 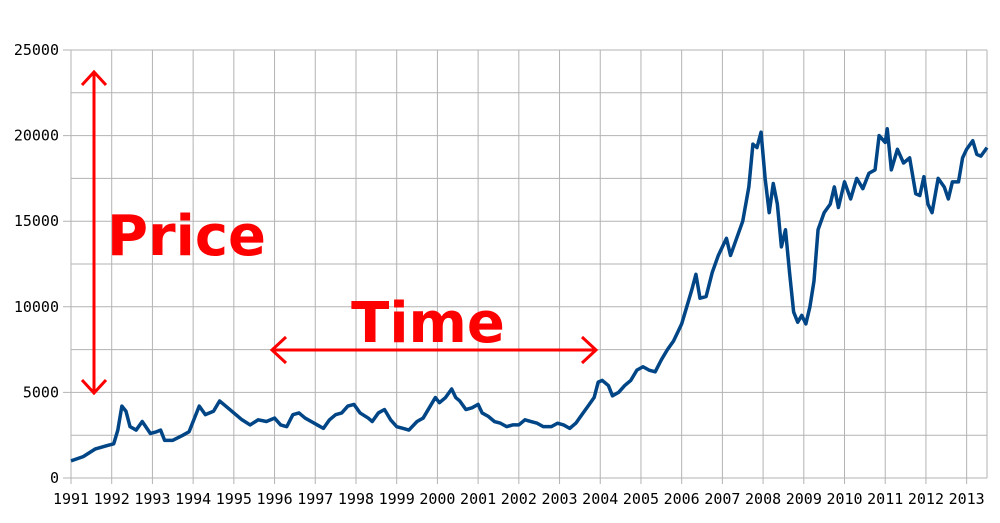 What do you see at coordinates (274, 499) in the screenshot?
I see `x-tick-label: 1996` at bounding box center [274, 499].